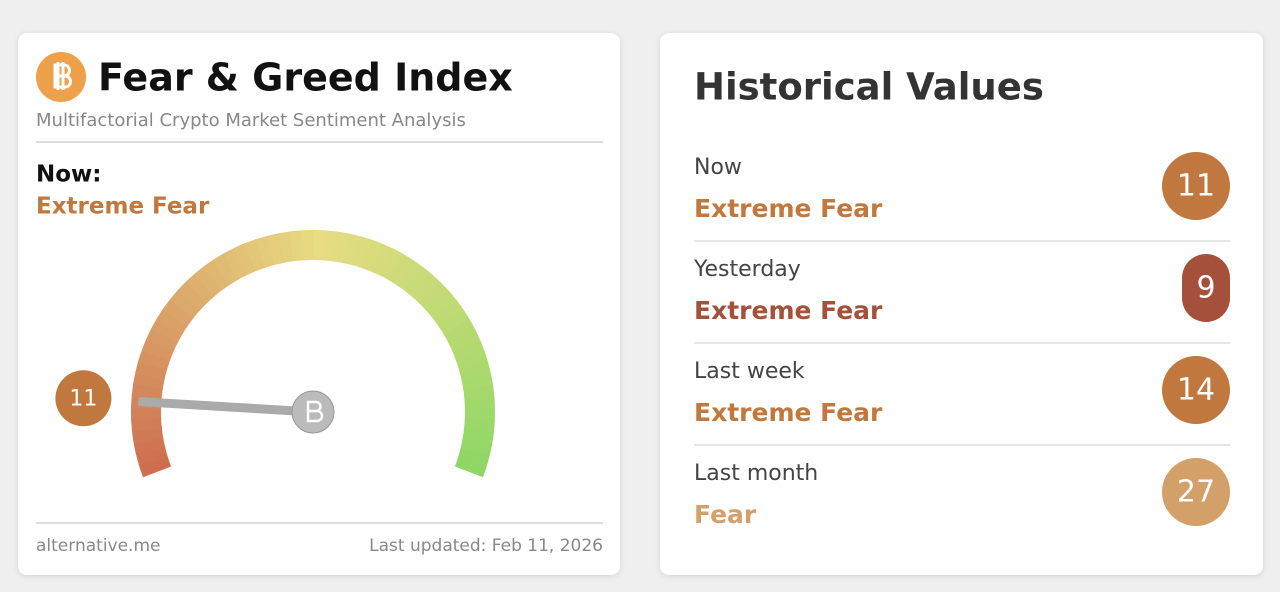  What do you see at coordinates (98, 546) in the screenshot?
I see `footer-source: alternative.me` at bounding box center [98, 546].